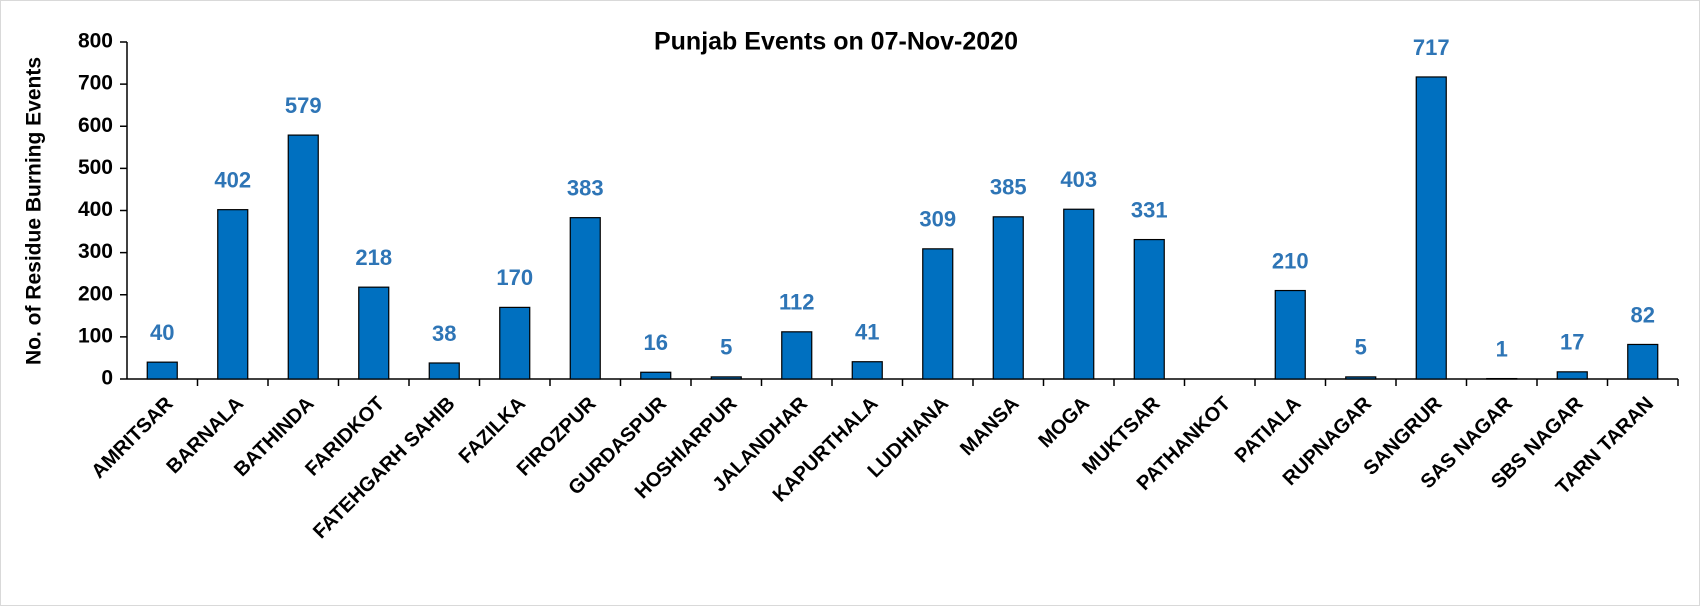 The width and height of the screenshot is (1700, 606). Describe the element at coordinates (95, 41) in the screenshot. I see `y-tick-label: 800` at that location.